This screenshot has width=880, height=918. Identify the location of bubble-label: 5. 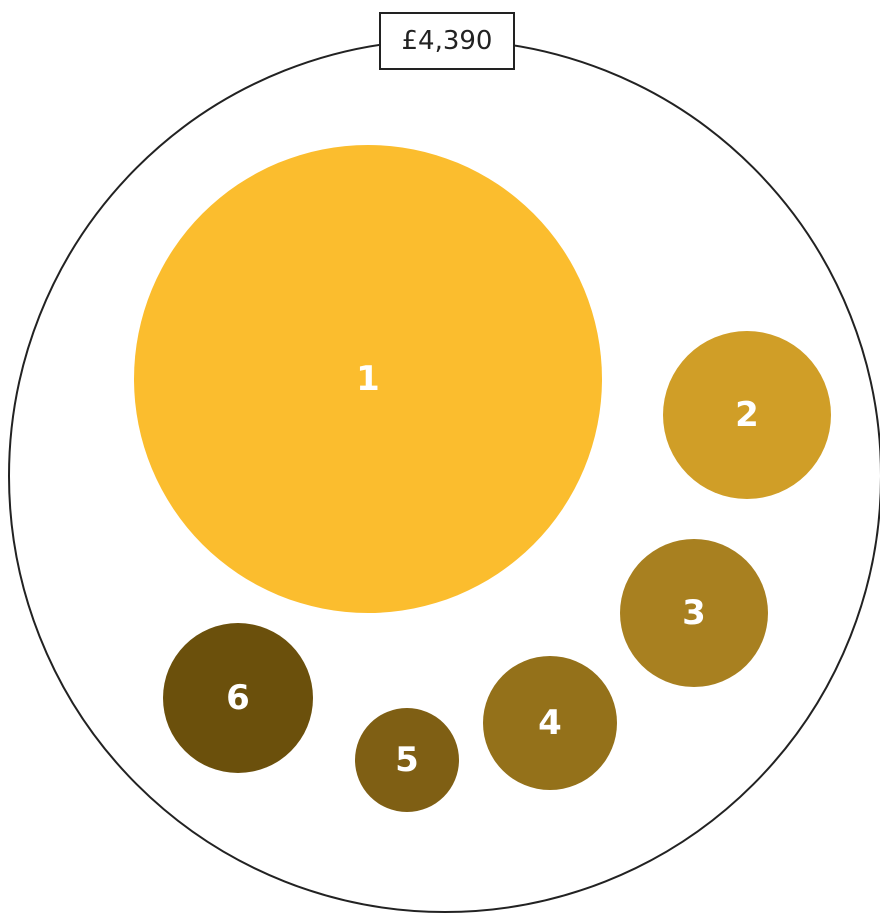
(407, 760).